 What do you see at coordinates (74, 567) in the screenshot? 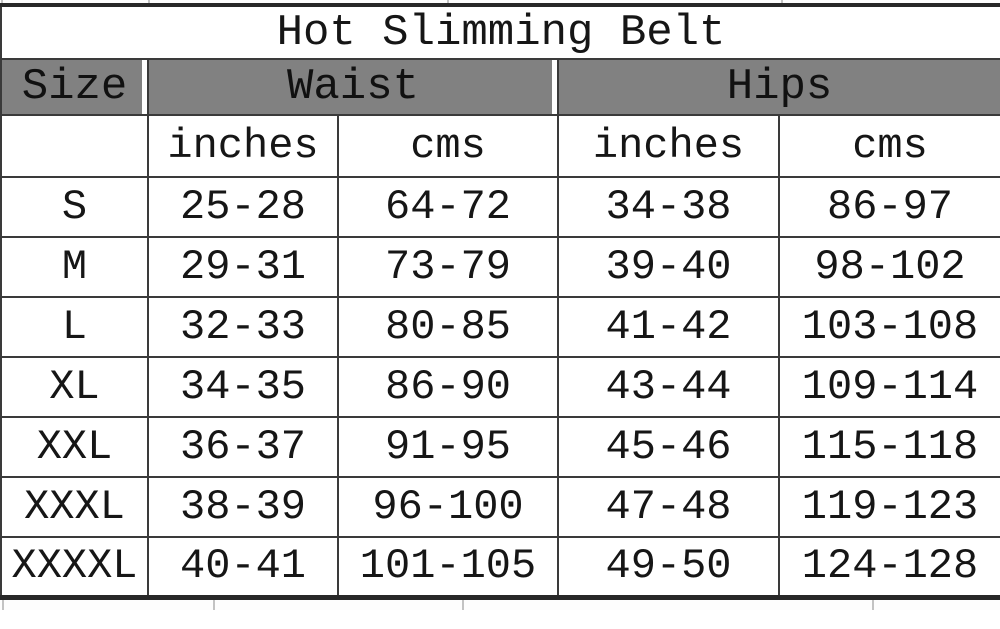
I see `size-cell: XXXXL` at bounding box center [74, 567].